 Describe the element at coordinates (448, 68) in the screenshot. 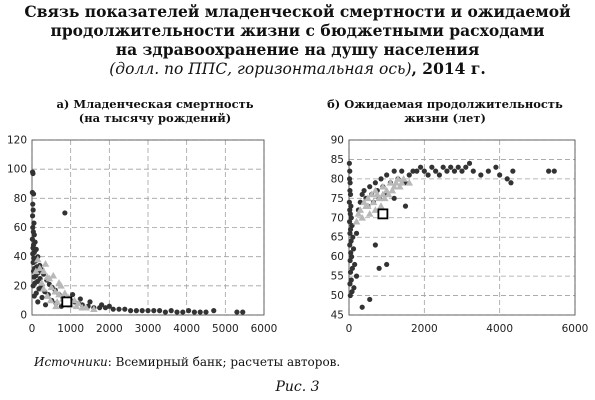

I see `title-year: , 2014 г.` at that location.